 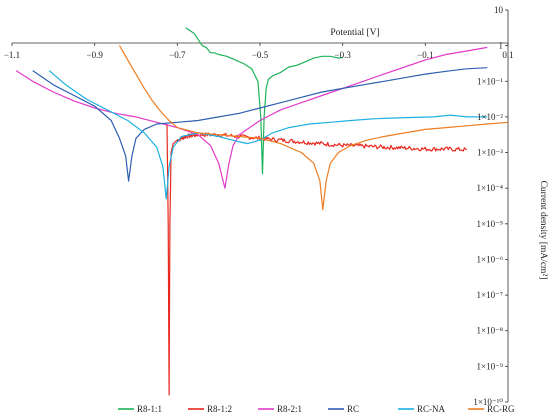 I want to click on x-tick-label: −0.7, so click(x=177, y=55).